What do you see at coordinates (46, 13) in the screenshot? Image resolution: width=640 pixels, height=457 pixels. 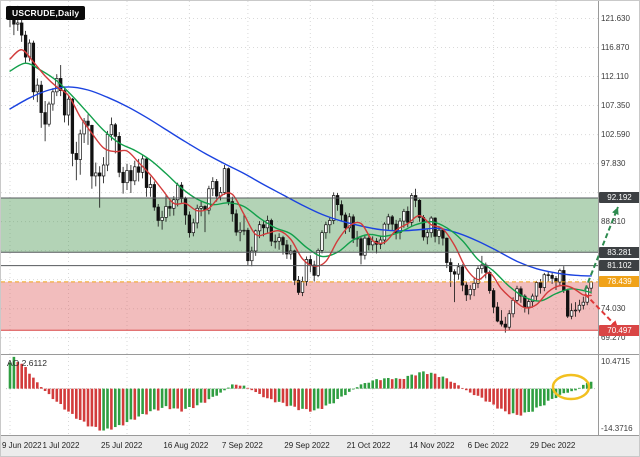 I see `symbol-badge: USCRUDE,Daily` at bounding box center [46, 13].